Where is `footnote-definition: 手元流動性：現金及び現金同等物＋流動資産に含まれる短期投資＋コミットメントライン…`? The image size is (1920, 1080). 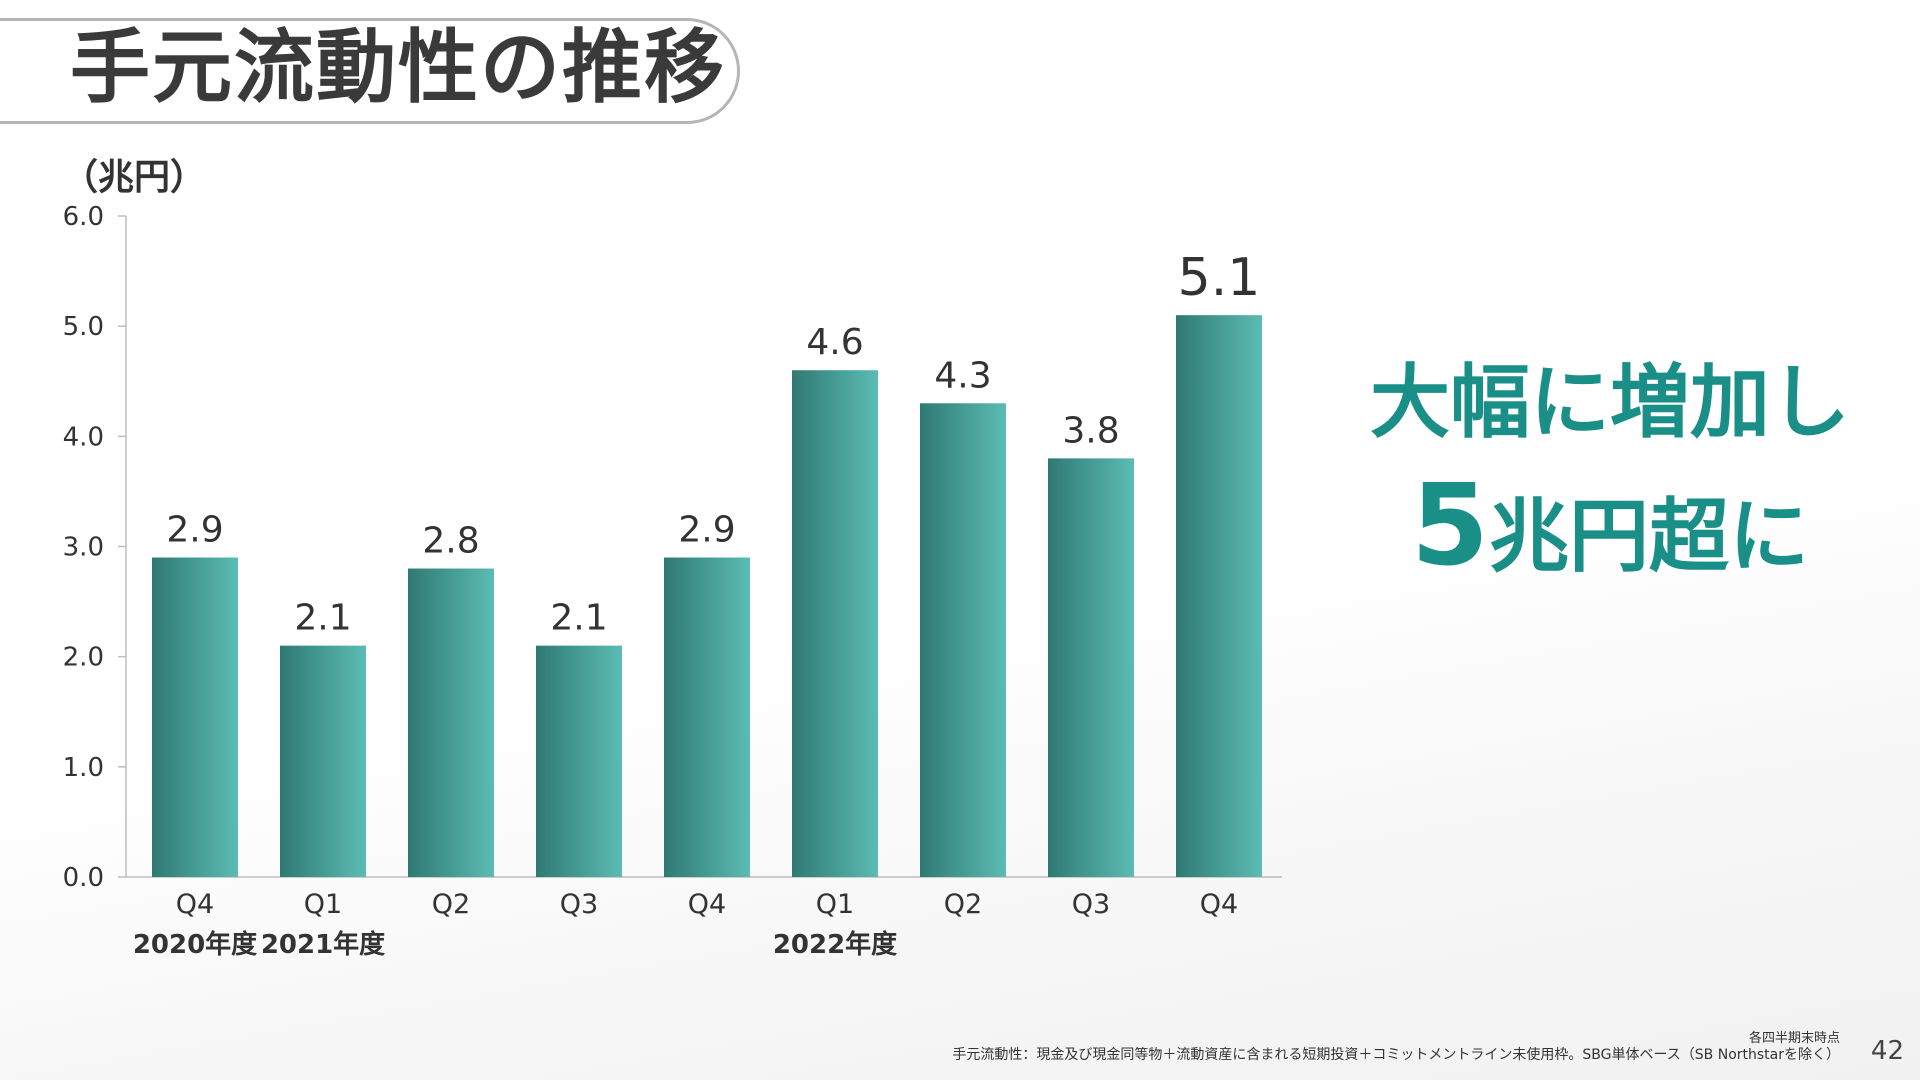 footnote-definition: 手元流動性：現金及び現金同等物＋流動資産に含まれる短期投資＋コミットメントライン… is located at coordinates (1396, 1055).